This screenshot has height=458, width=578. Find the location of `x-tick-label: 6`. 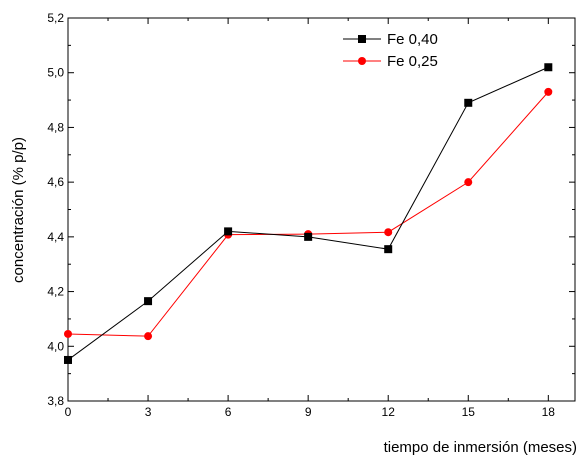

x-tick-label: 6 is located at coordinates (228, 412).